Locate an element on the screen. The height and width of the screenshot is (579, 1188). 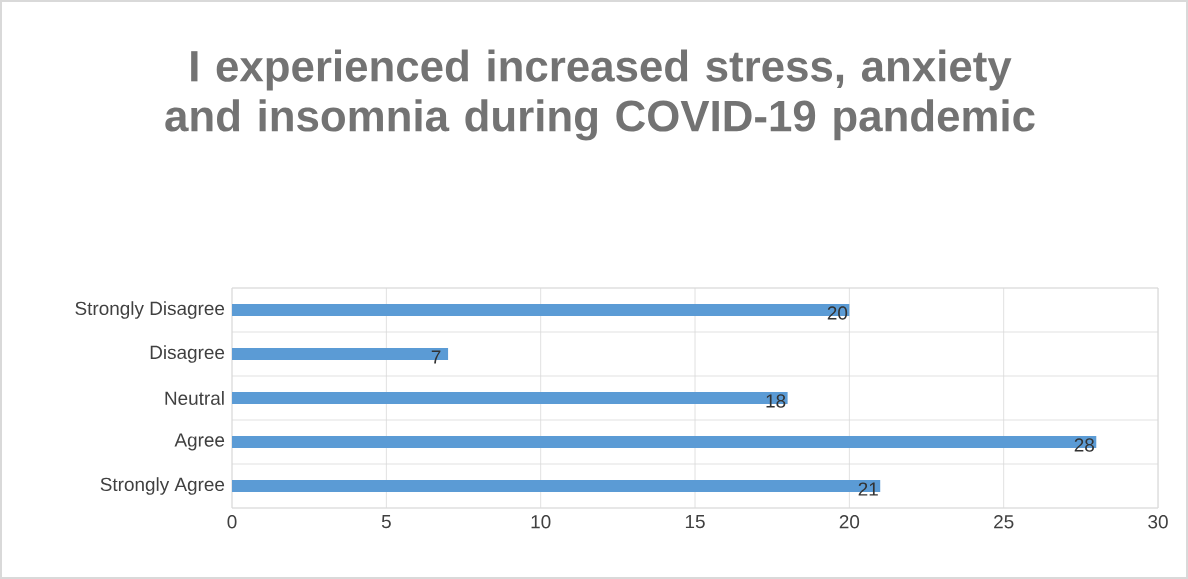
x-tick-label: 30 is located at coordinates (1158, 522).